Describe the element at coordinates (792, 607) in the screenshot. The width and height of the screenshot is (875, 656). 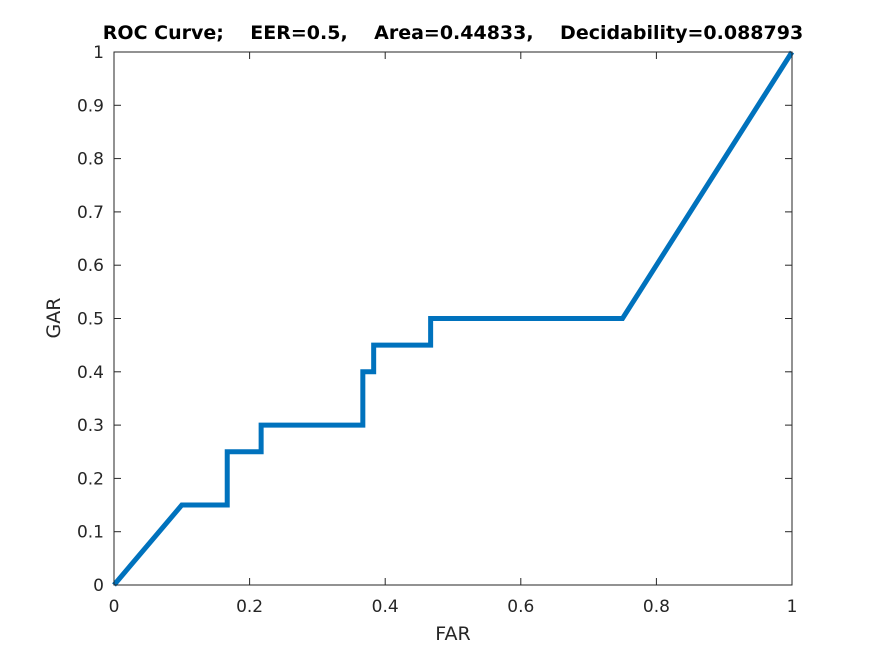
I see `x-tick-label: 1` at that location.